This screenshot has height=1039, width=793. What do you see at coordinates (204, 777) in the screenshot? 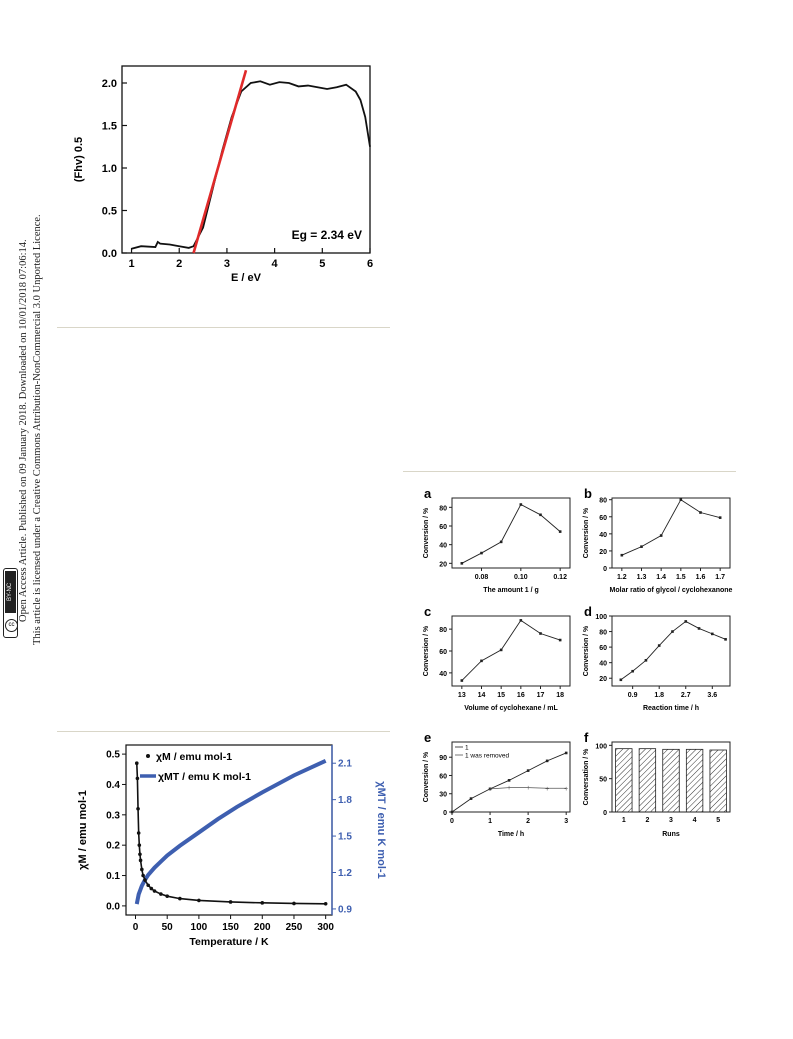
I see `magnetic-legend-label-2: χMT / emu K mol-1` at bounding box center [204, 777].